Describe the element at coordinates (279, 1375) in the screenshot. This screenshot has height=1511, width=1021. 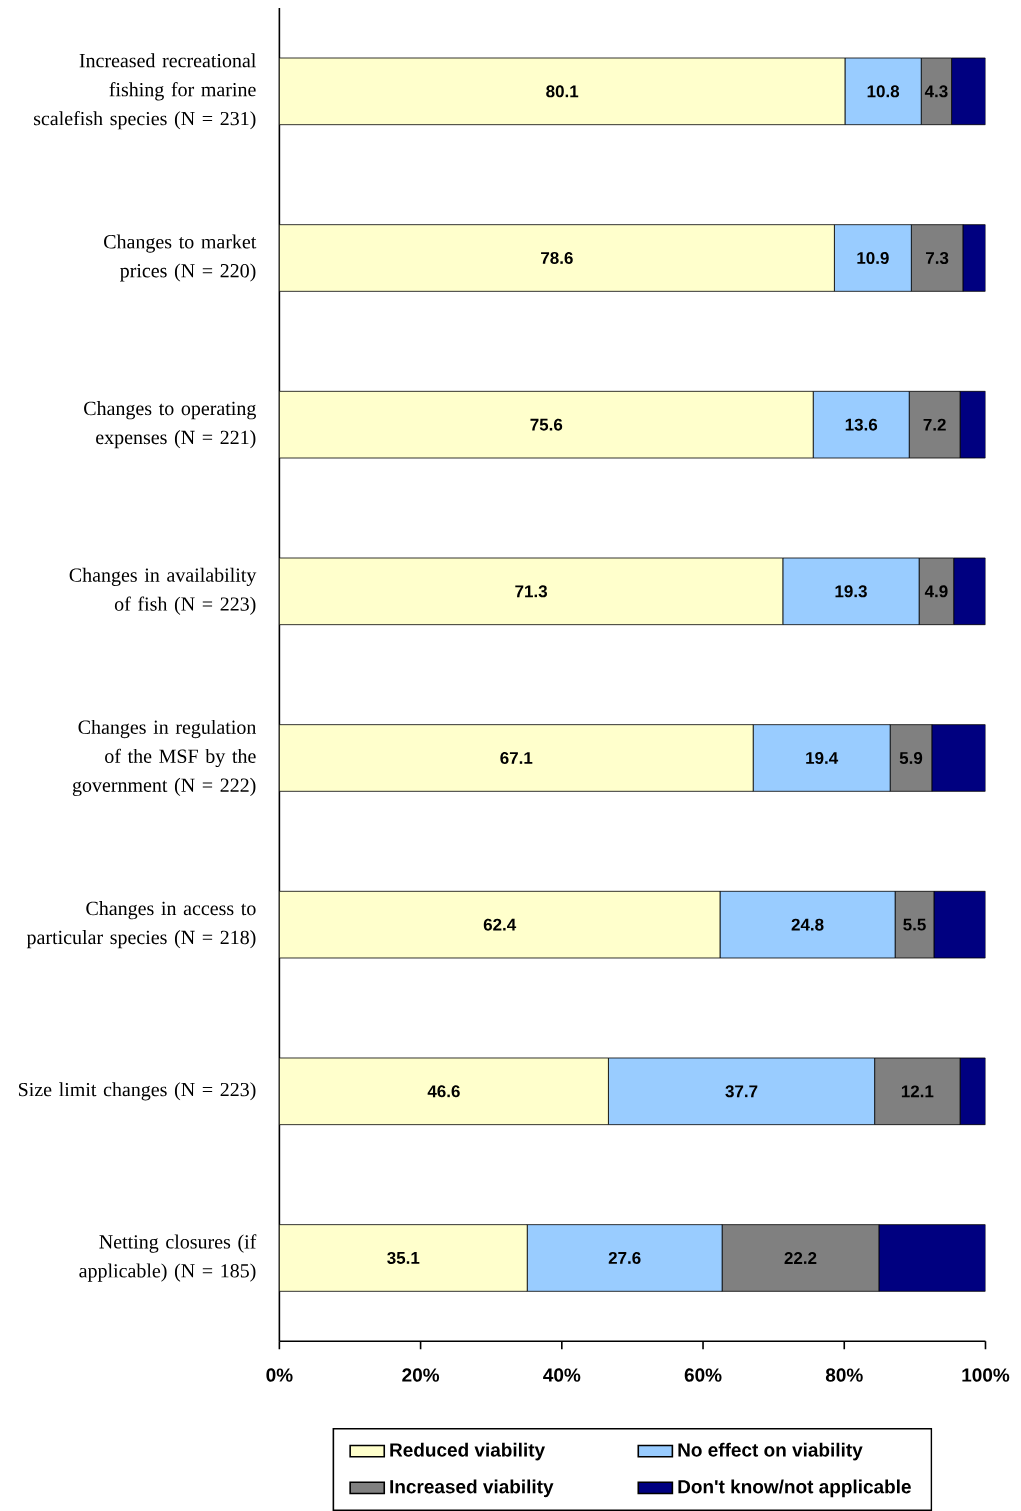
I see `x-tick-label: 0%` at that location.